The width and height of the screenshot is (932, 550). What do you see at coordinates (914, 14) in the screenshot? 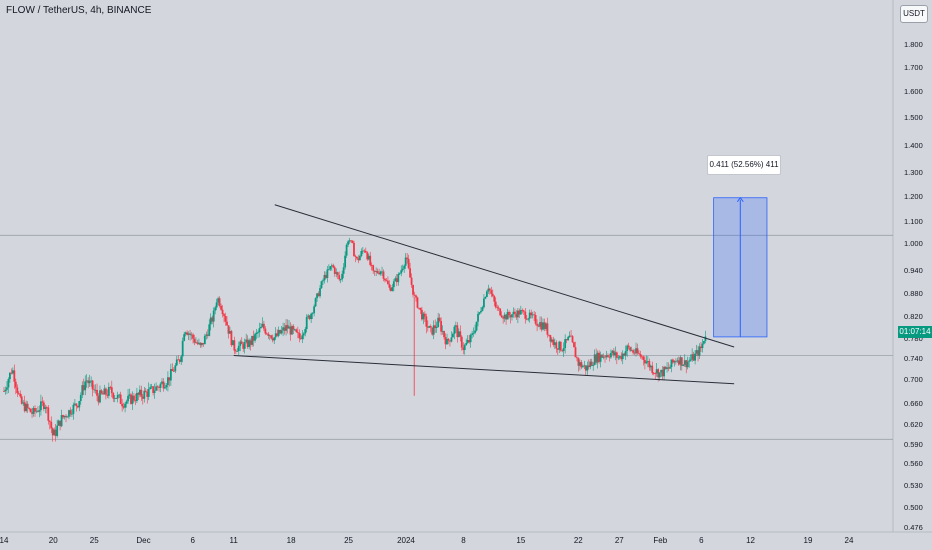
I see `currency-button: USDT` at bounding box center [914, 14].